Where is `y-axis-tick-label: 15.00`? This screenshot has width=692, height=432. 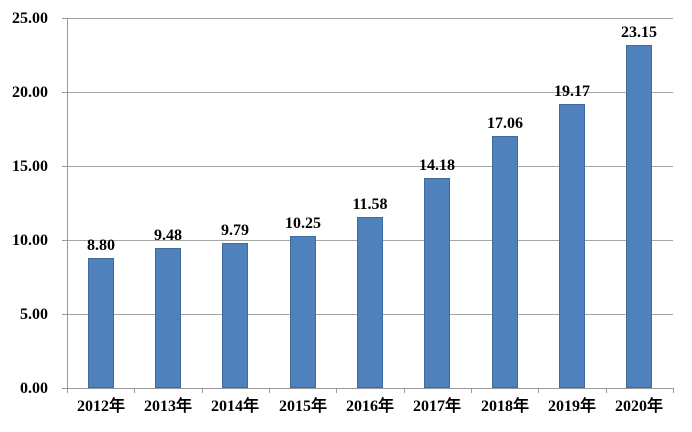 y-axis-tick-label: 15.00 is located at coordinates (30, 166).